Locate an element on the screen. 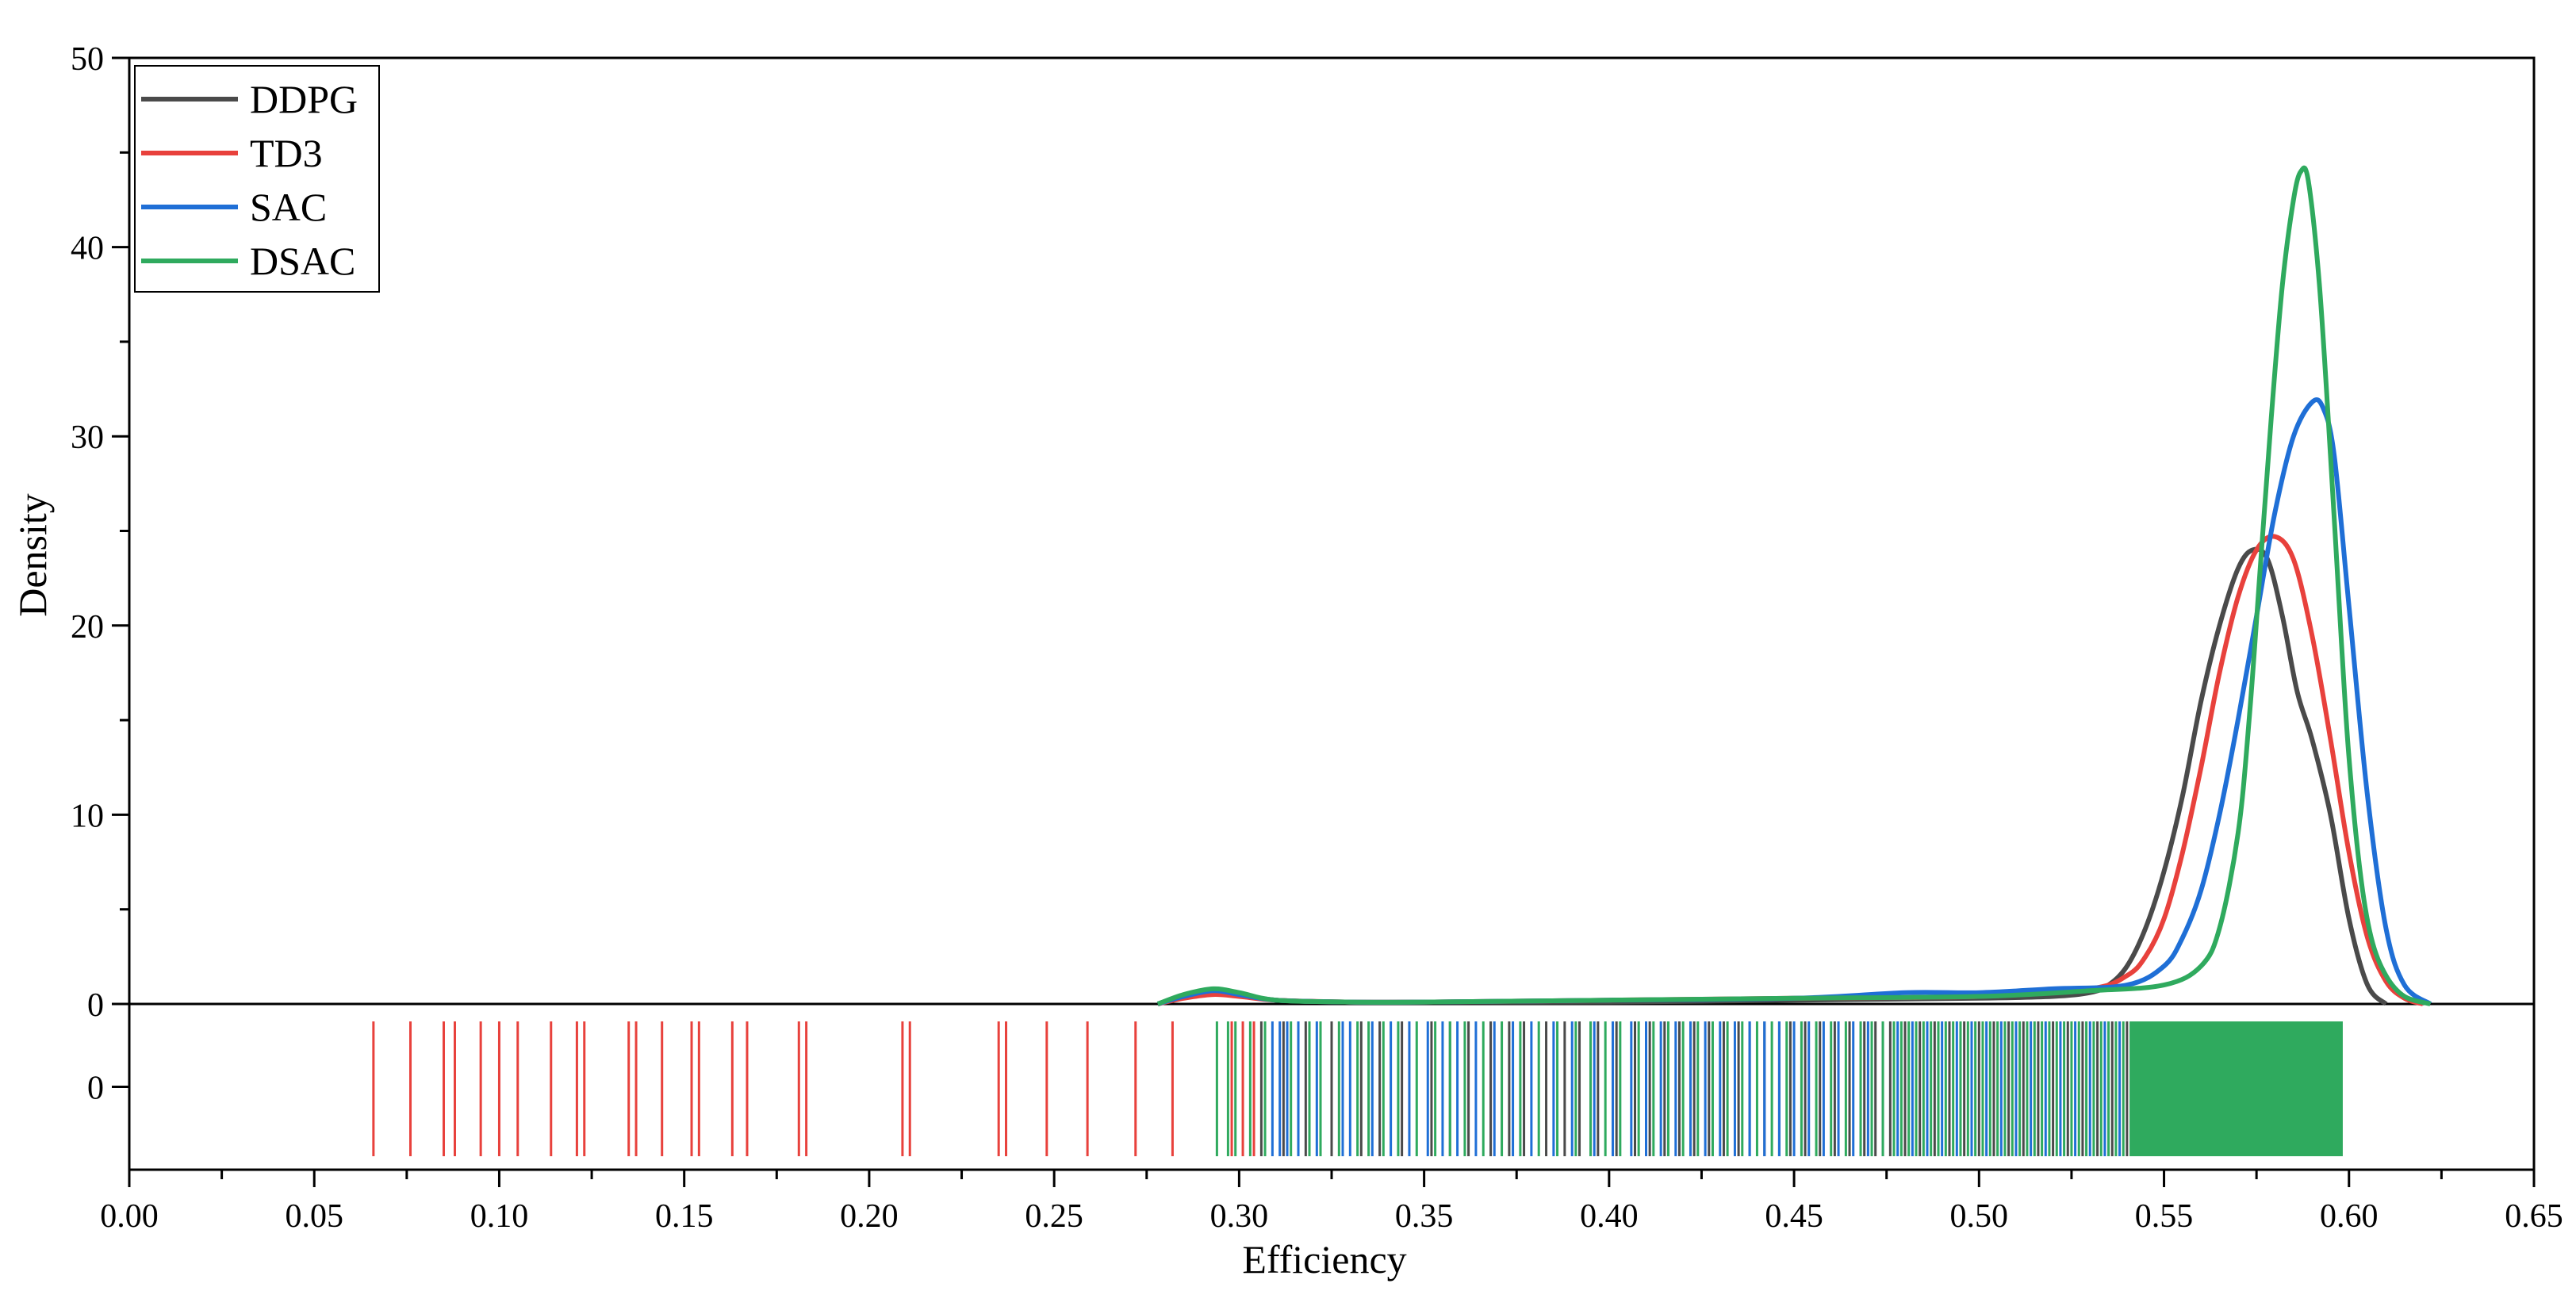 The height and width of the screenshot is (1295, 2576). x-tick-label: 0.50 is located at coordinates (1979, 1217).